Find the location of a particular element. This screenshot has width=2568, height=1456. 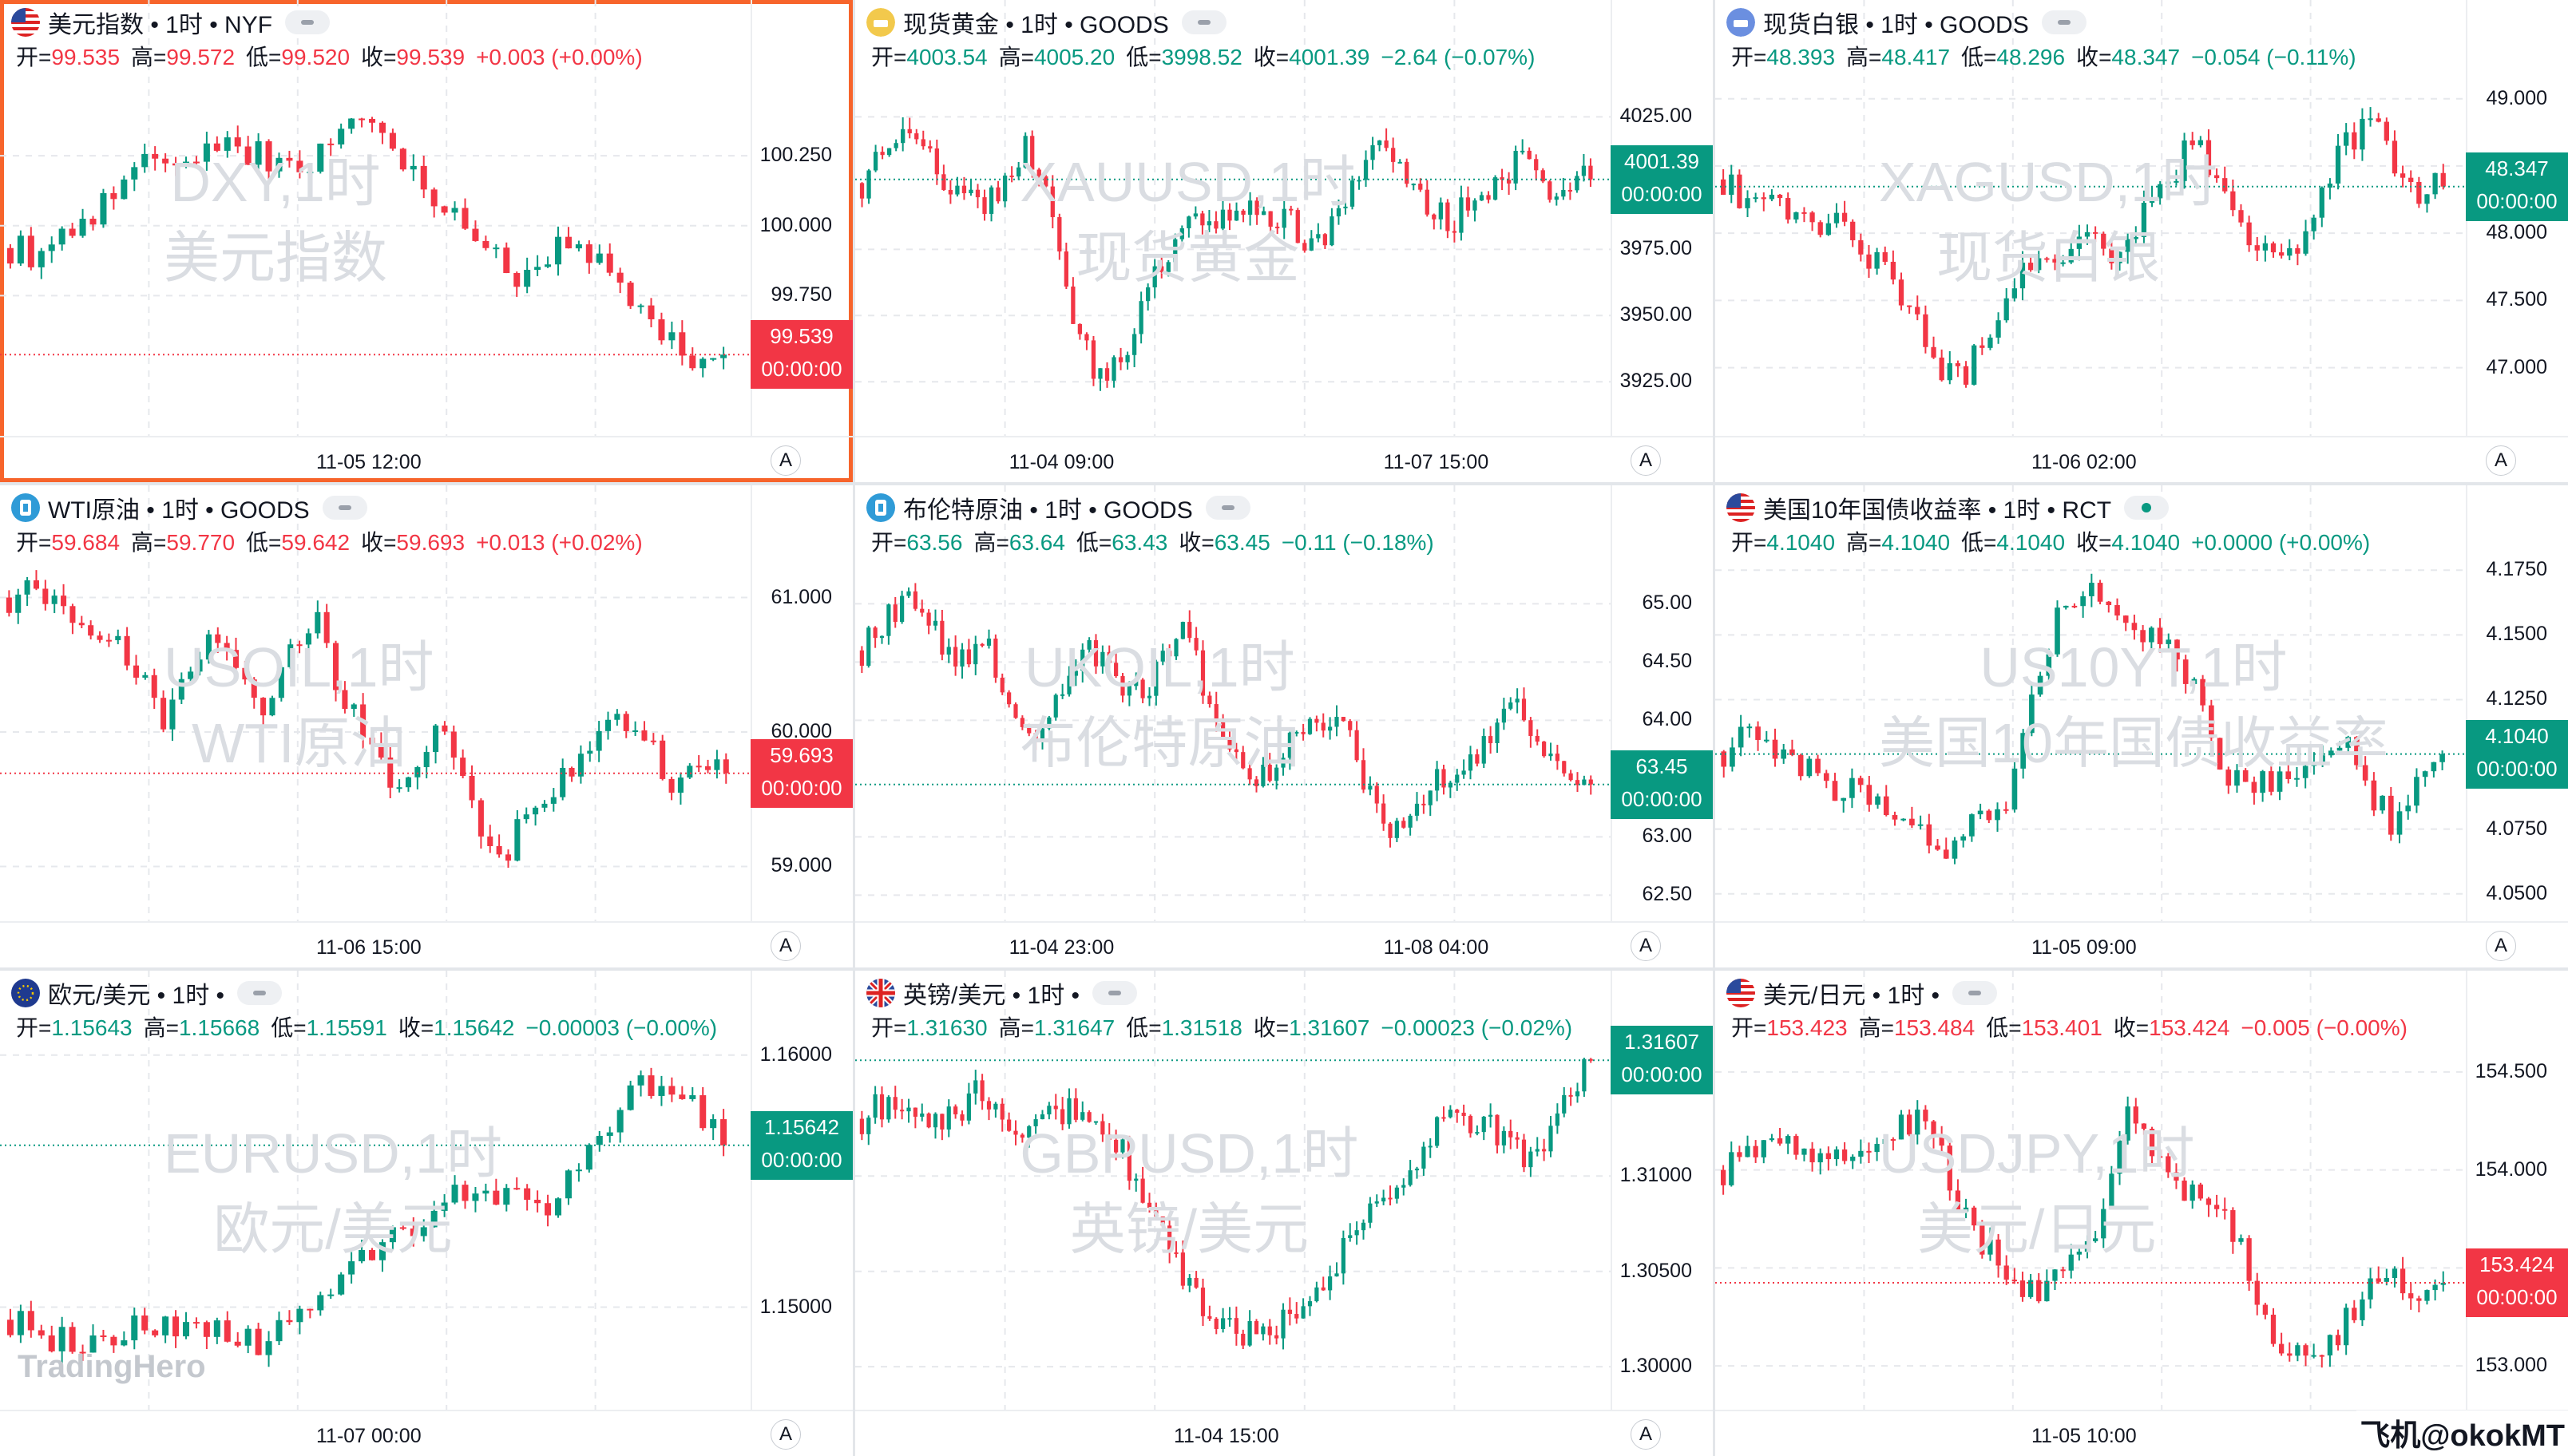

high-value: 153.484 is located at coordinates (1934, 1027).